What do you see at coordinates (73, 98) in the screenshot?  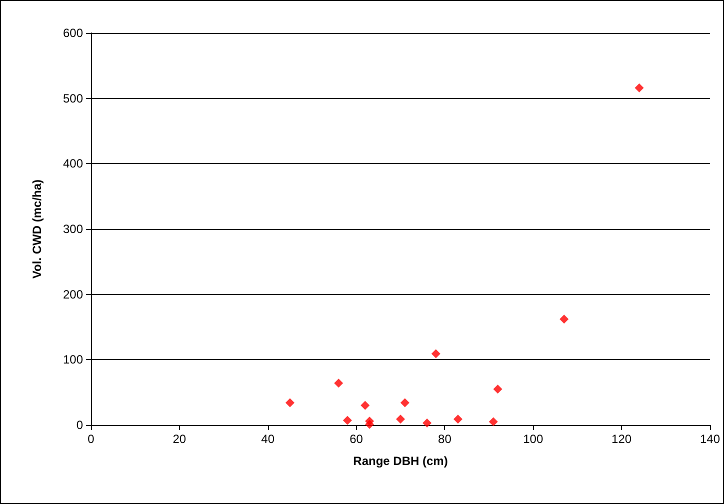 I see `y-tick-label: 500` at bounding box center [73, 98].